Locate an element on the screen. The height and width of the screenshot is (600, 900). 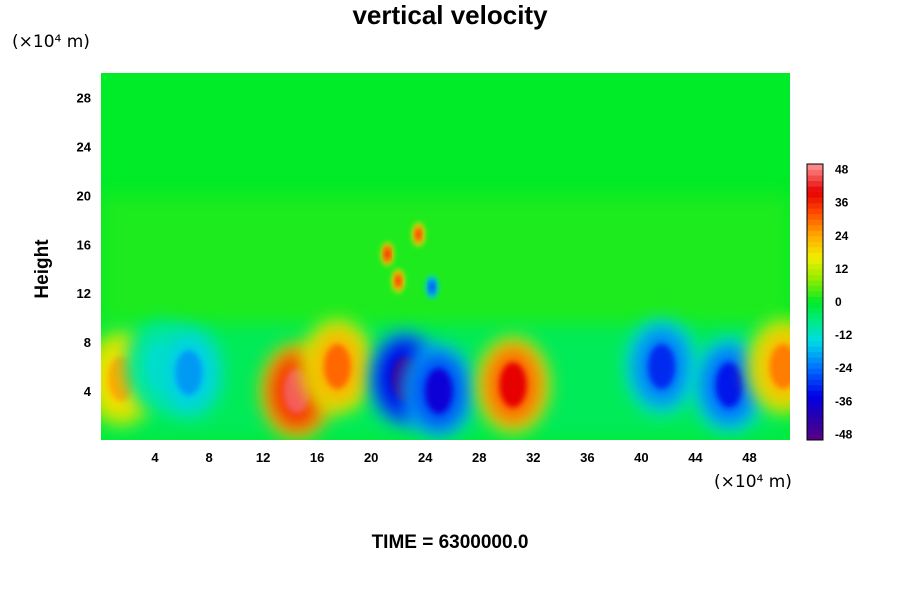
x-tick-label: 8 is located at coordinates (208, 457).